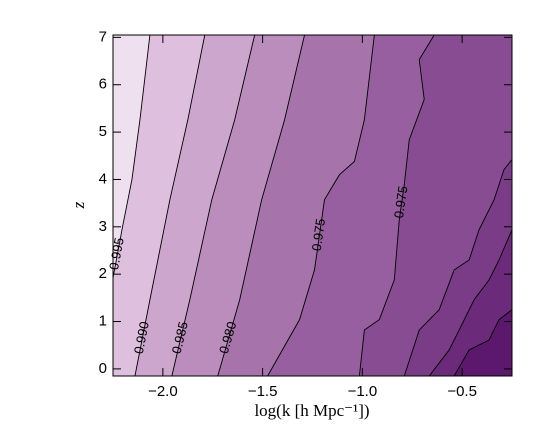  Describe the element at coordinates (163, 391) in the screenshot. I see `x-tick-label: −2.0` at that location.